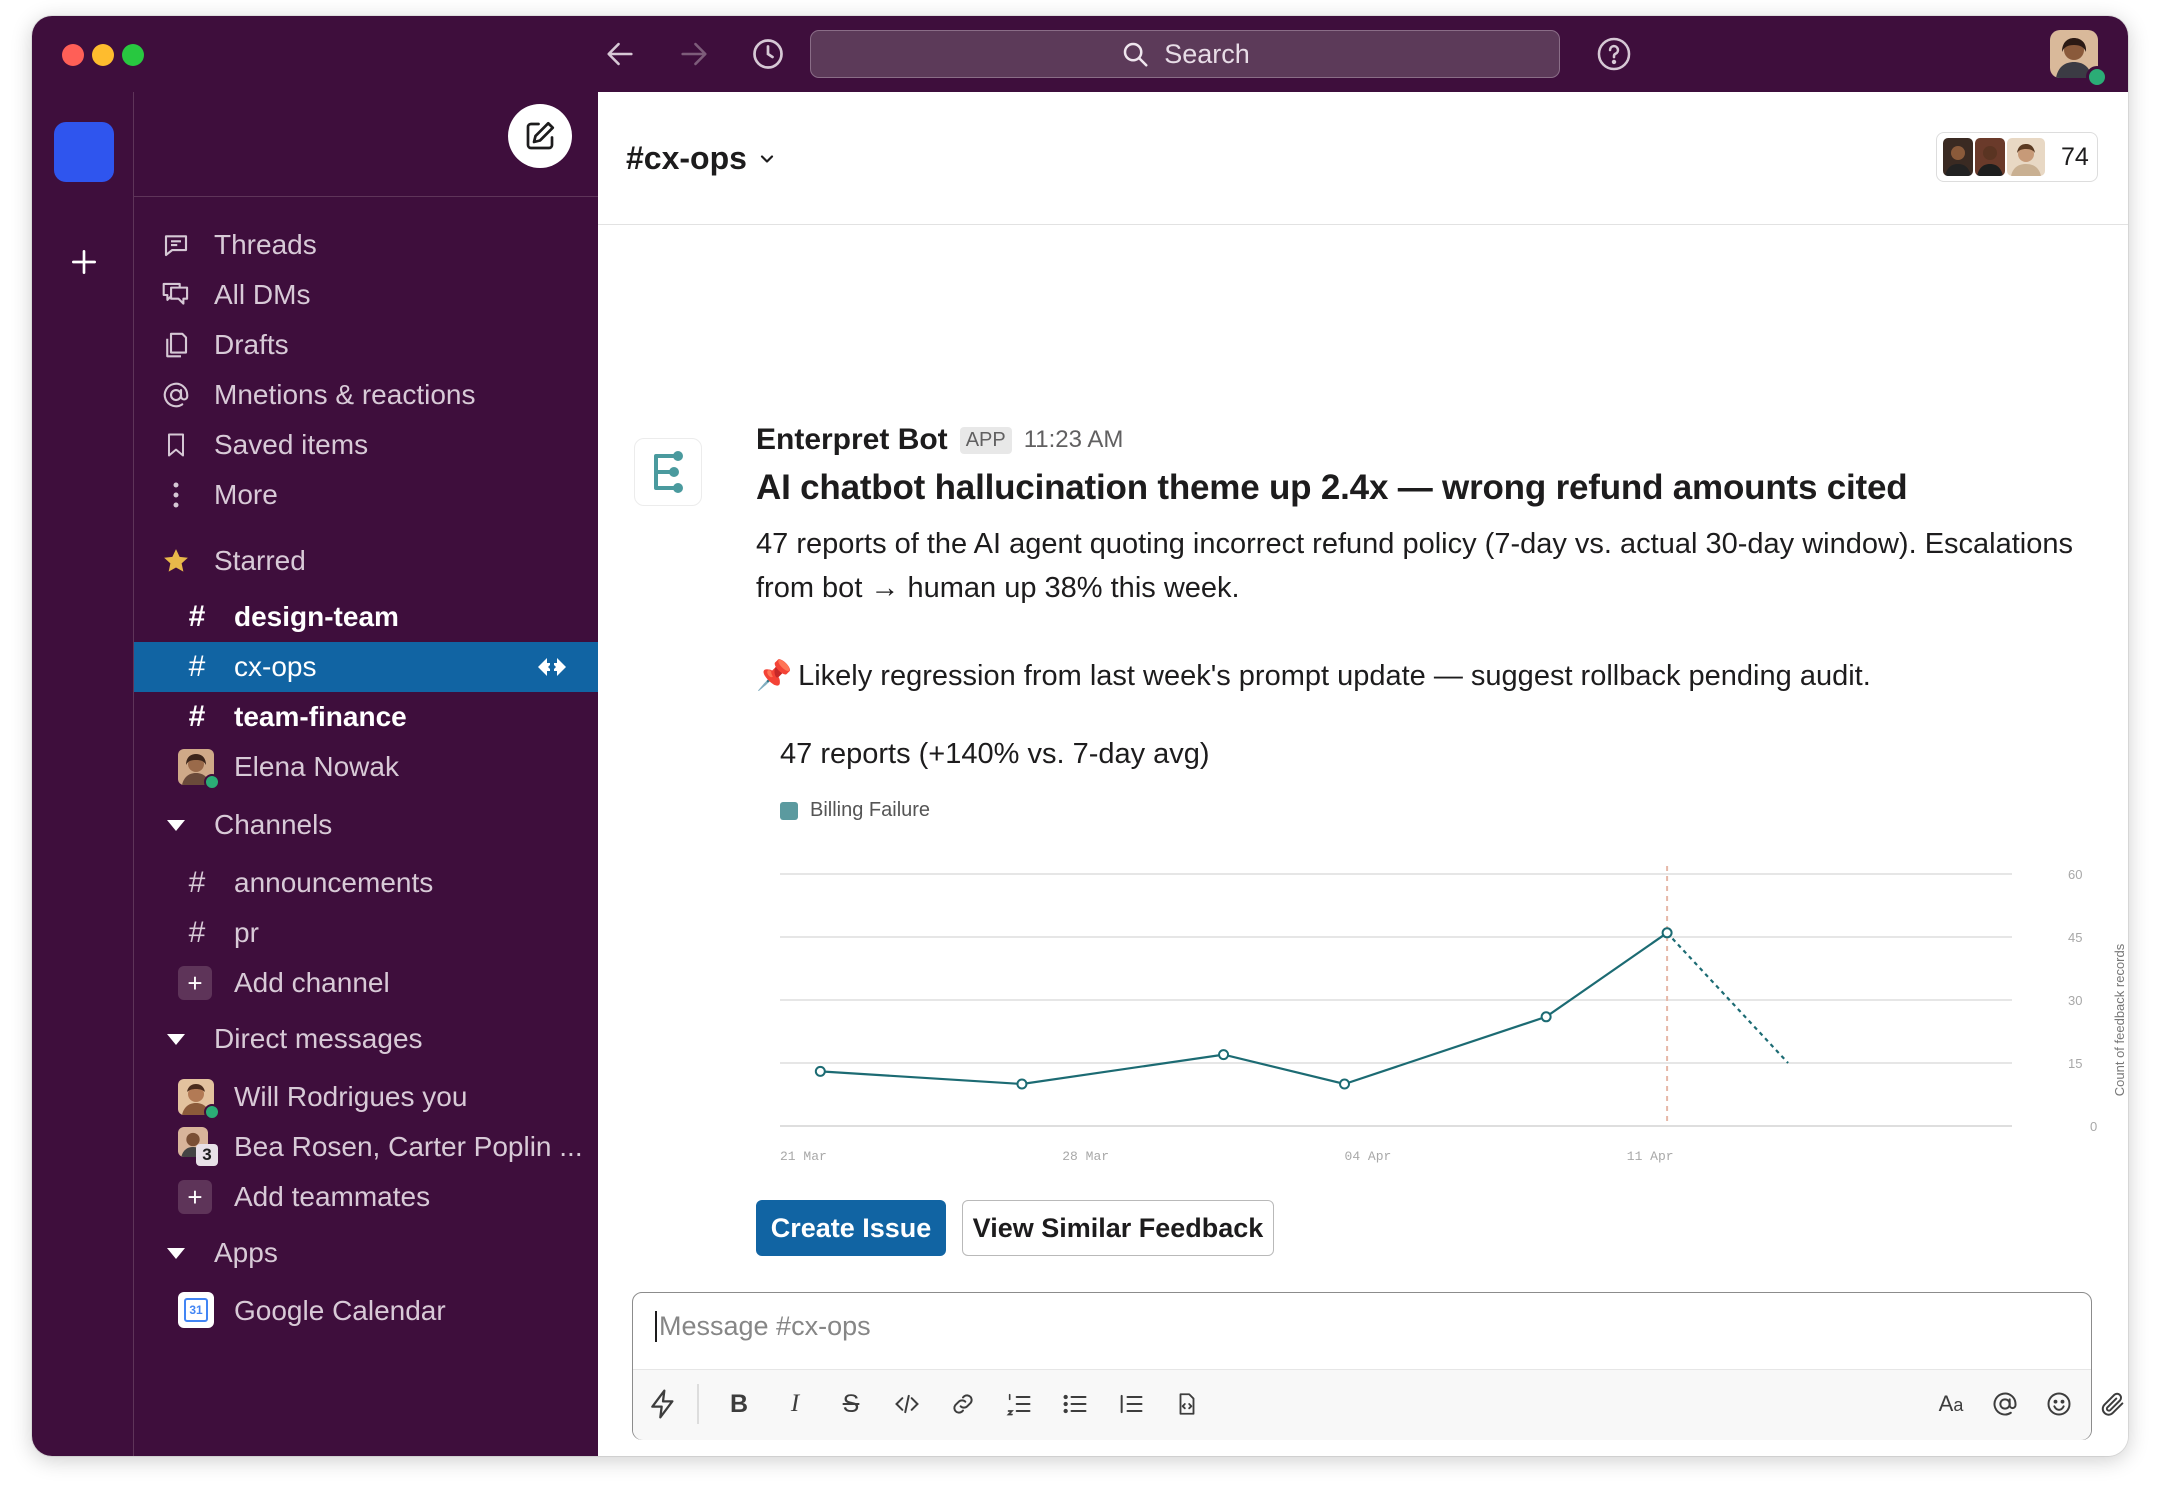 This screenshot has height=1504, width=2160. What do you see at coordinates (852, 439) in the screenshot?
I see `sender-name: Enterpret Bot` at bounding box center [852, 439].